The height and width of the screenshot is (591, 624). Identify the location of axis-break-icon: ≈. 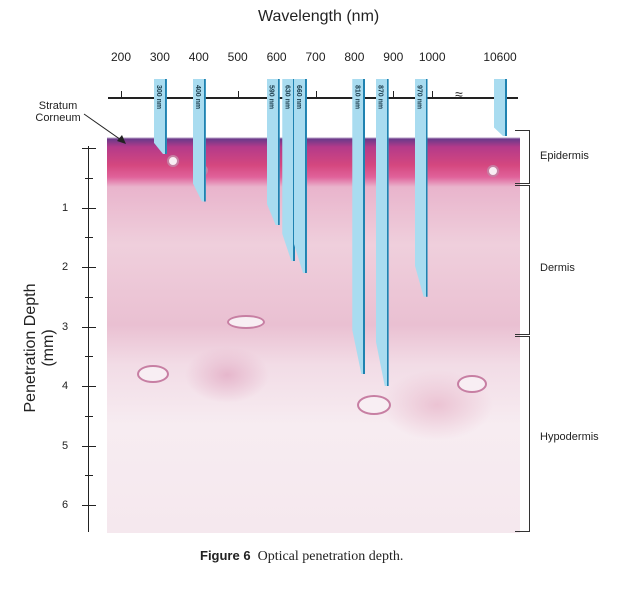
(459, 94).